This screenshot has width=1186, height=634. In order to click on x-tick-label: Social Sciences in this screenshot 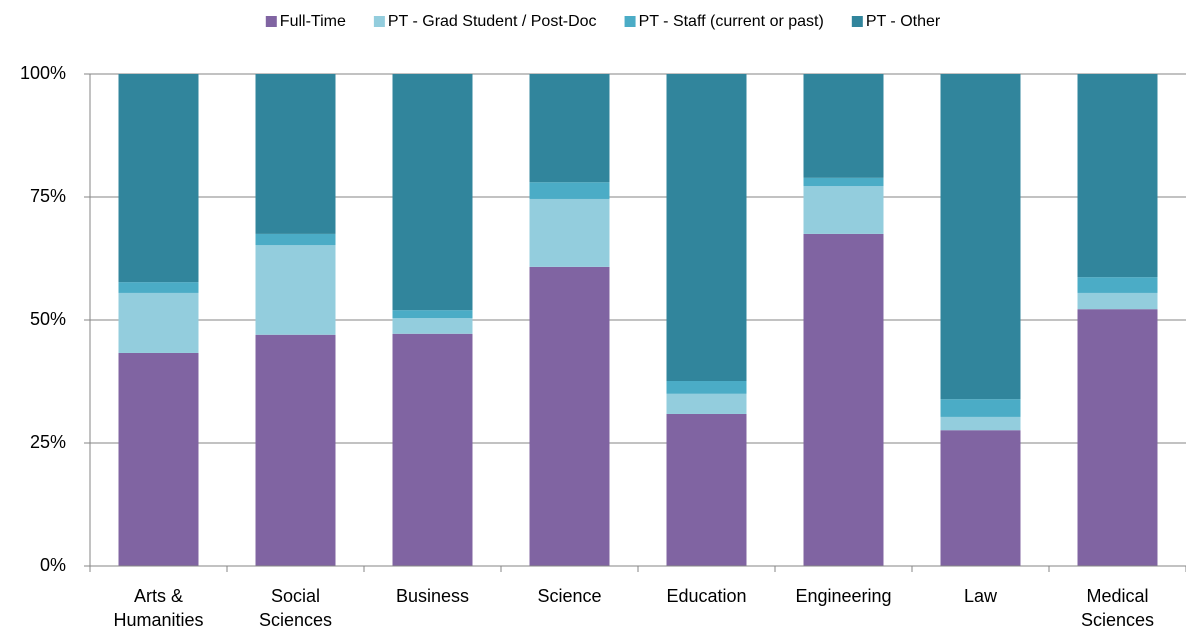, I will do `click(295, 608)`.